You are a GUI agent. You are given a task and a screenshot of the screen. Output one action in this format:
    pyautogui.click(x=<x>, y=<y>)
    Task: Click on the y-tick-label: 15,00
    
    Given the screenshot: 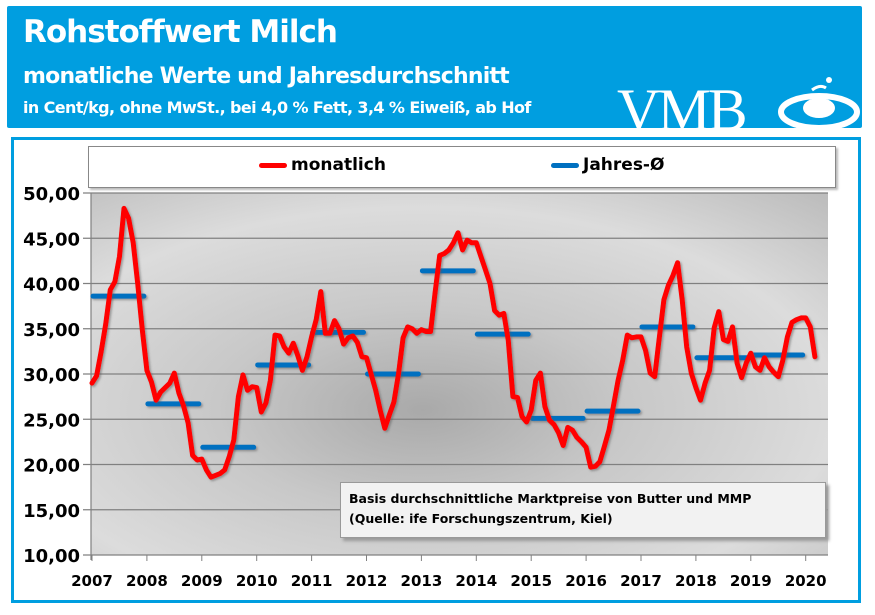 What is the action you would take?
    pyautogui.click(x=51, y=511)
    